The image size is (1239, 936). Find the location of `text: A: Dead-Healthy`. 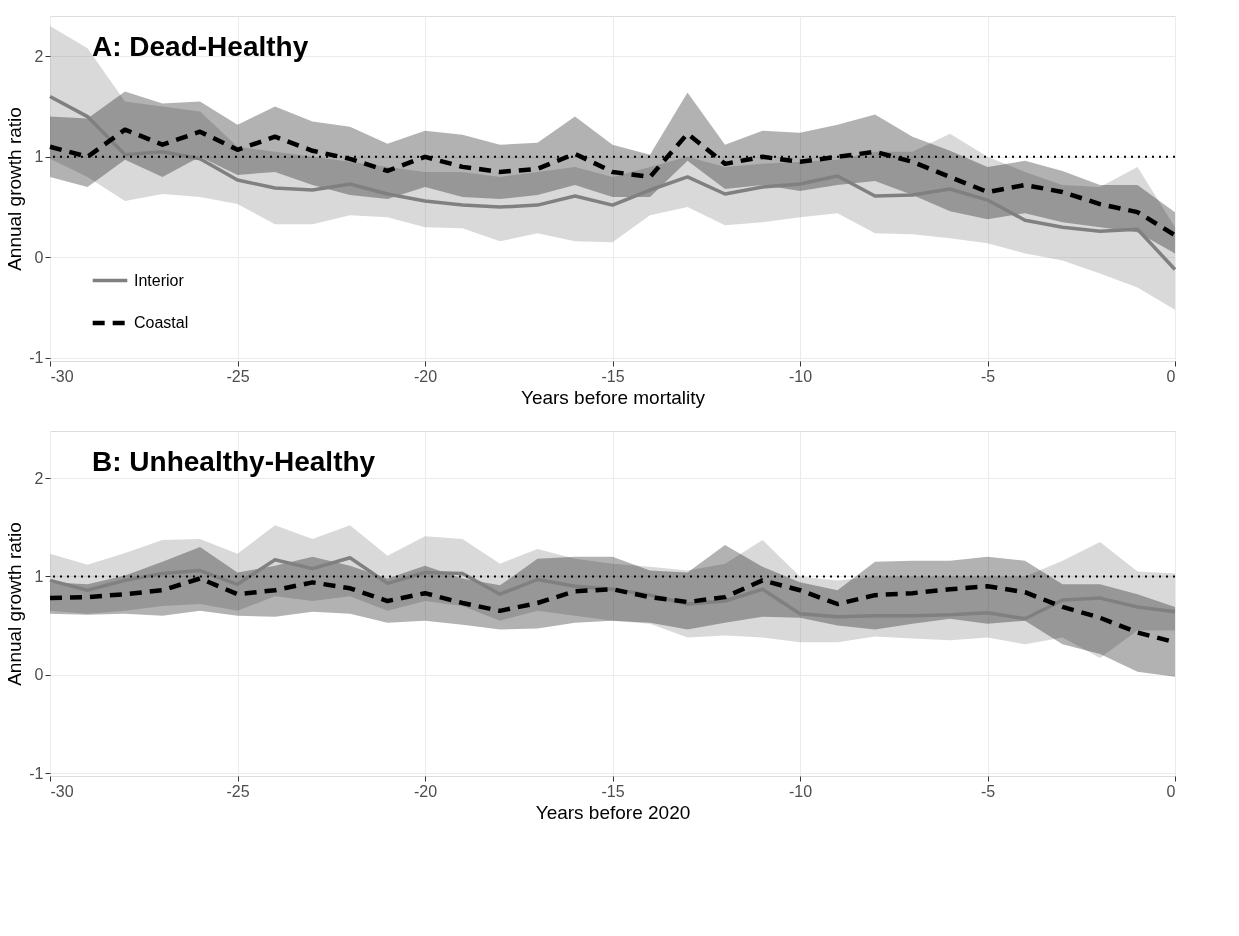

text: A: Dead-Healthy is located at coordinates (200, 46).